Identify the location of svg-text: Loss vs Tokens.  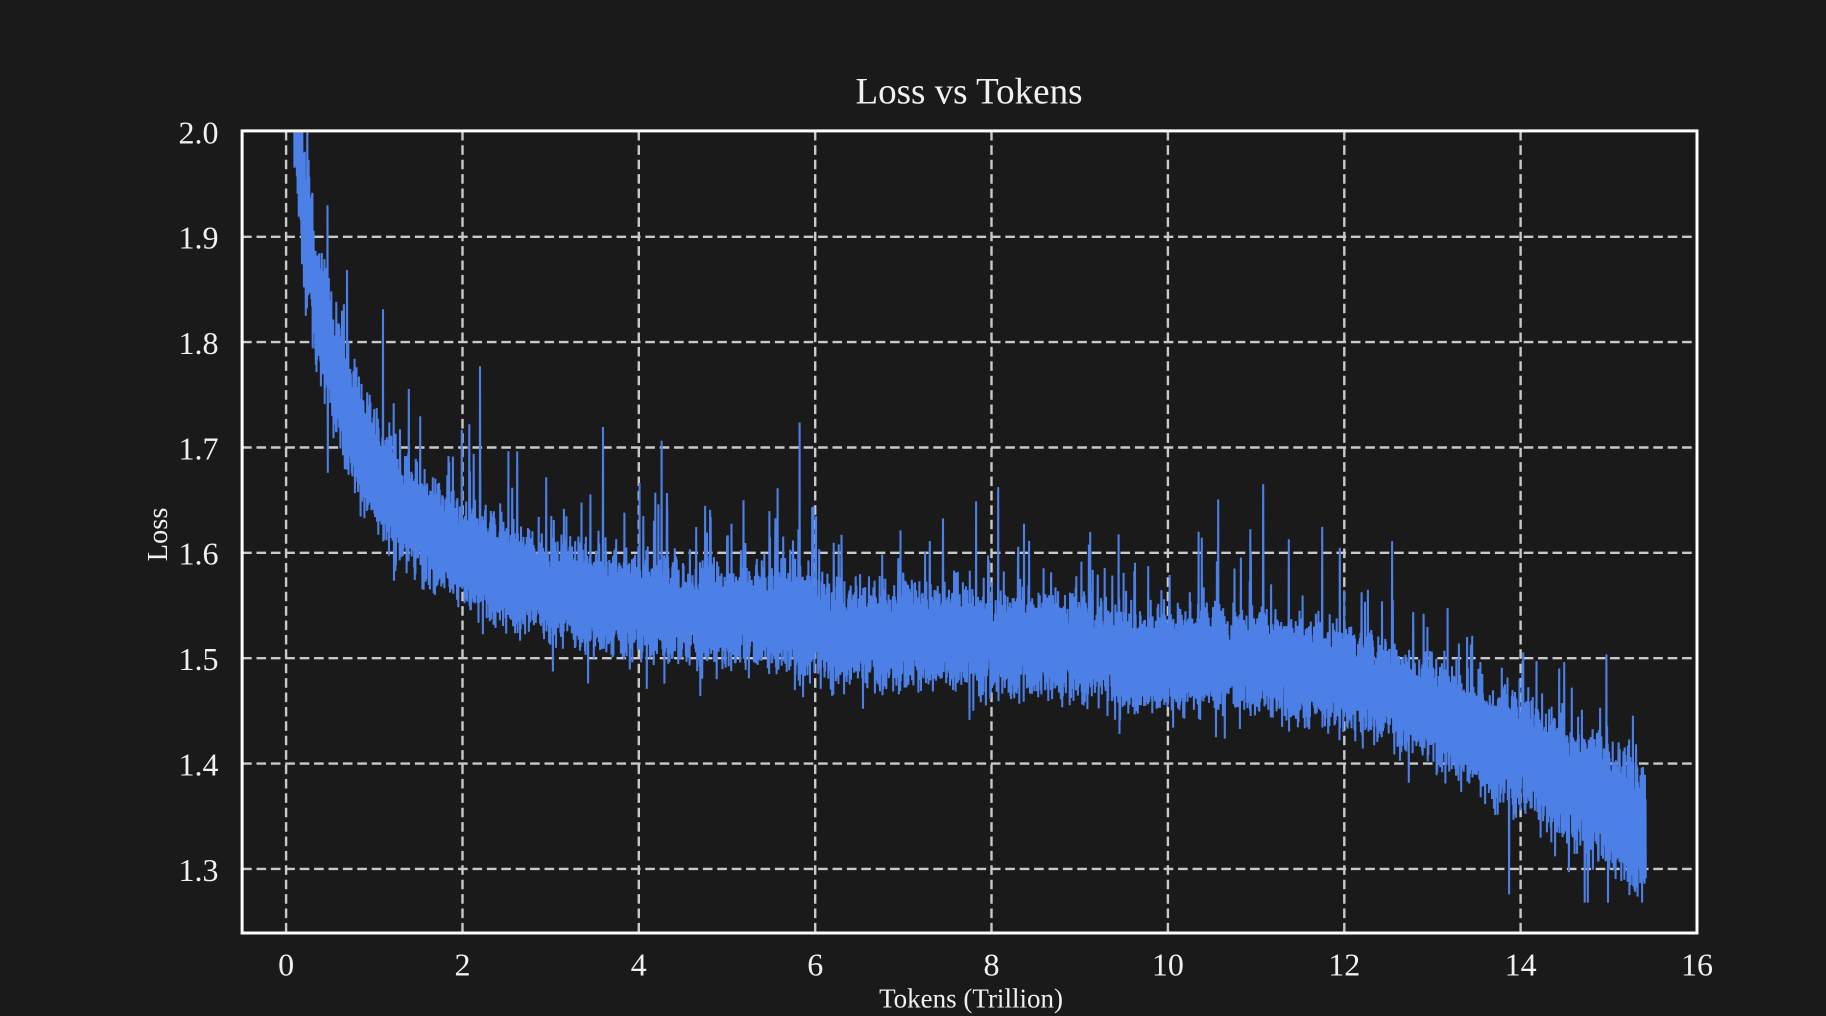
(969, 92).